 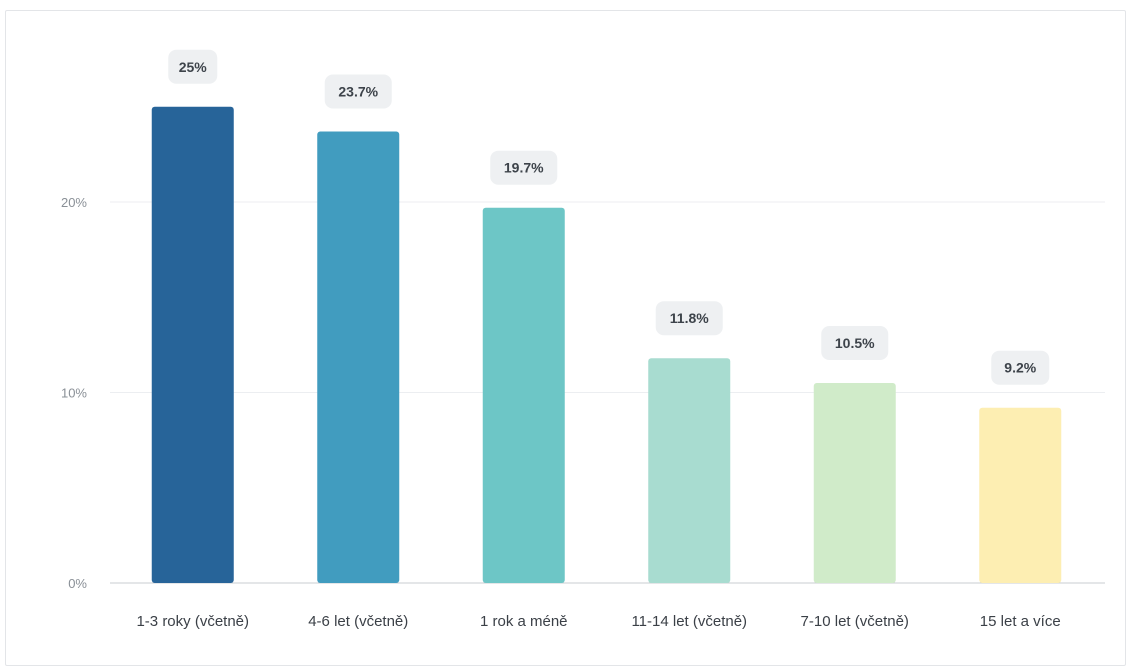 What do you see at coordinates (358, 621) in the screenshot?
I see `x-category-label: 4-6 let (včetně)` at bounding box center [358, 621].